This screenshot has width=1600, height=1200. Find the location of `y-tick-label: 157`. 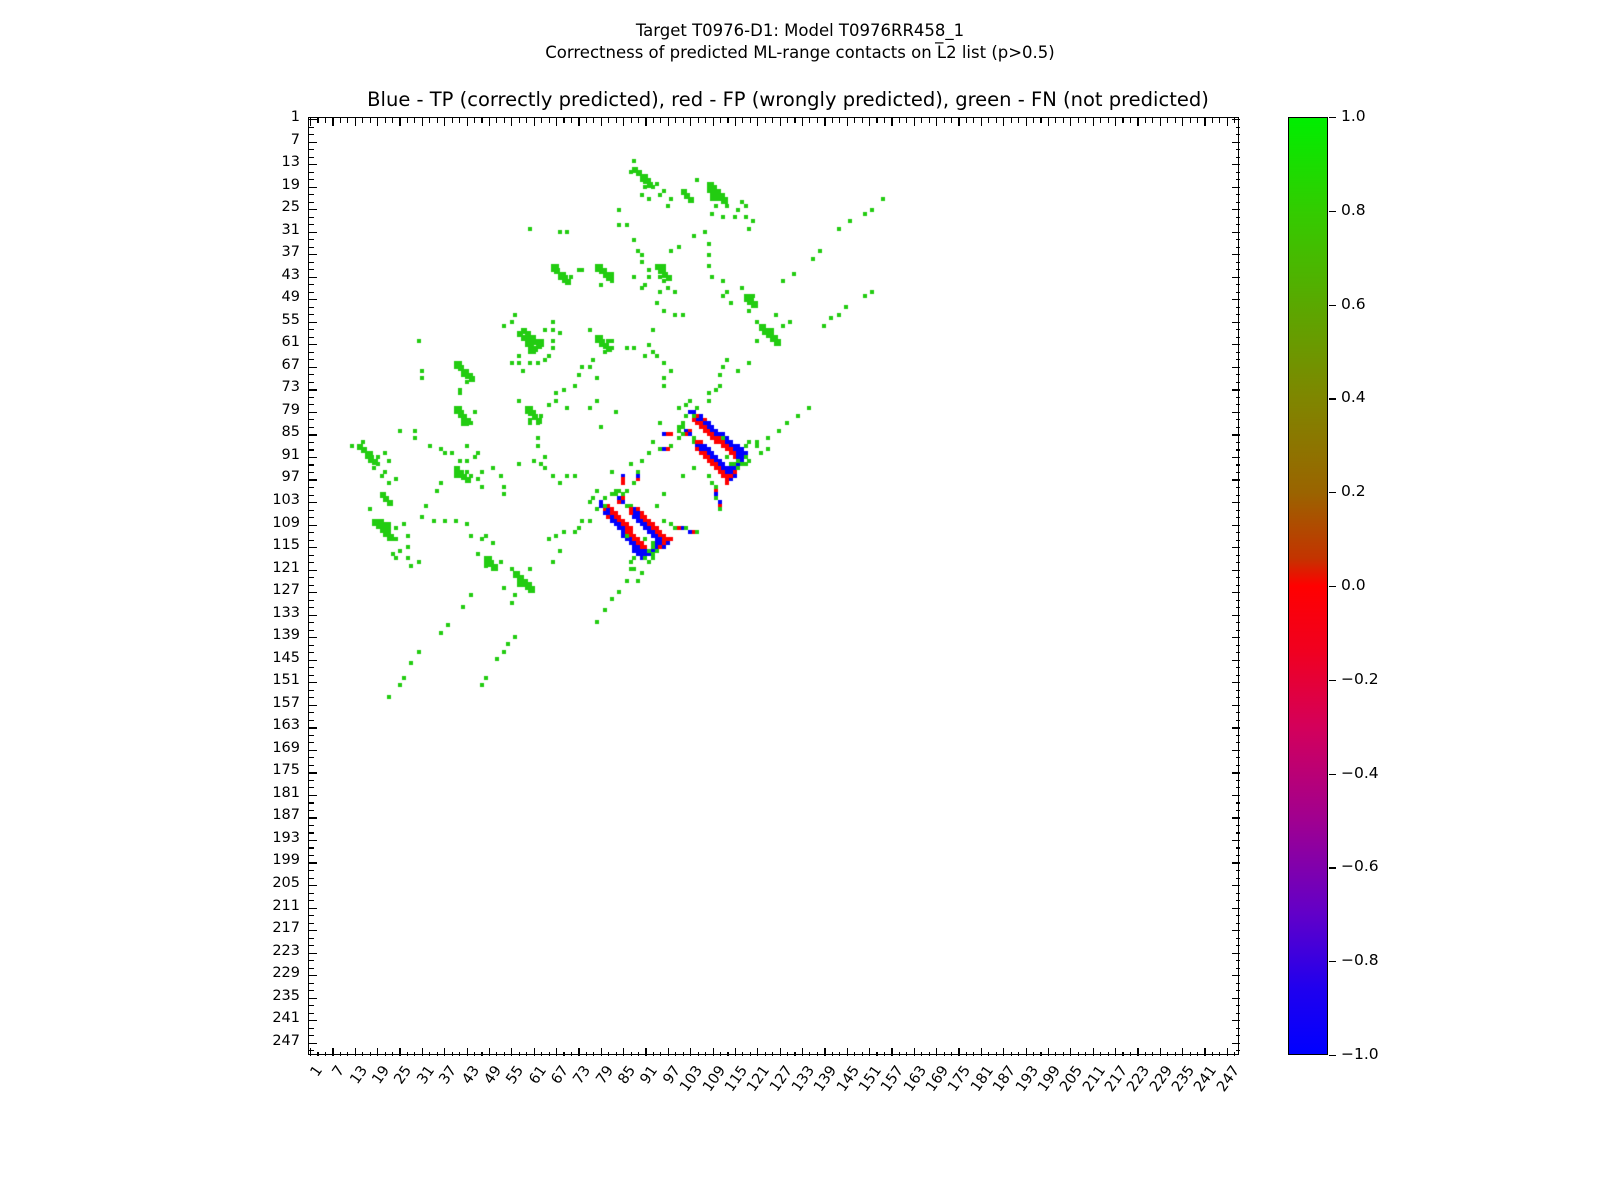

y-tick-label: 157 is located at coordinates (286, 702).